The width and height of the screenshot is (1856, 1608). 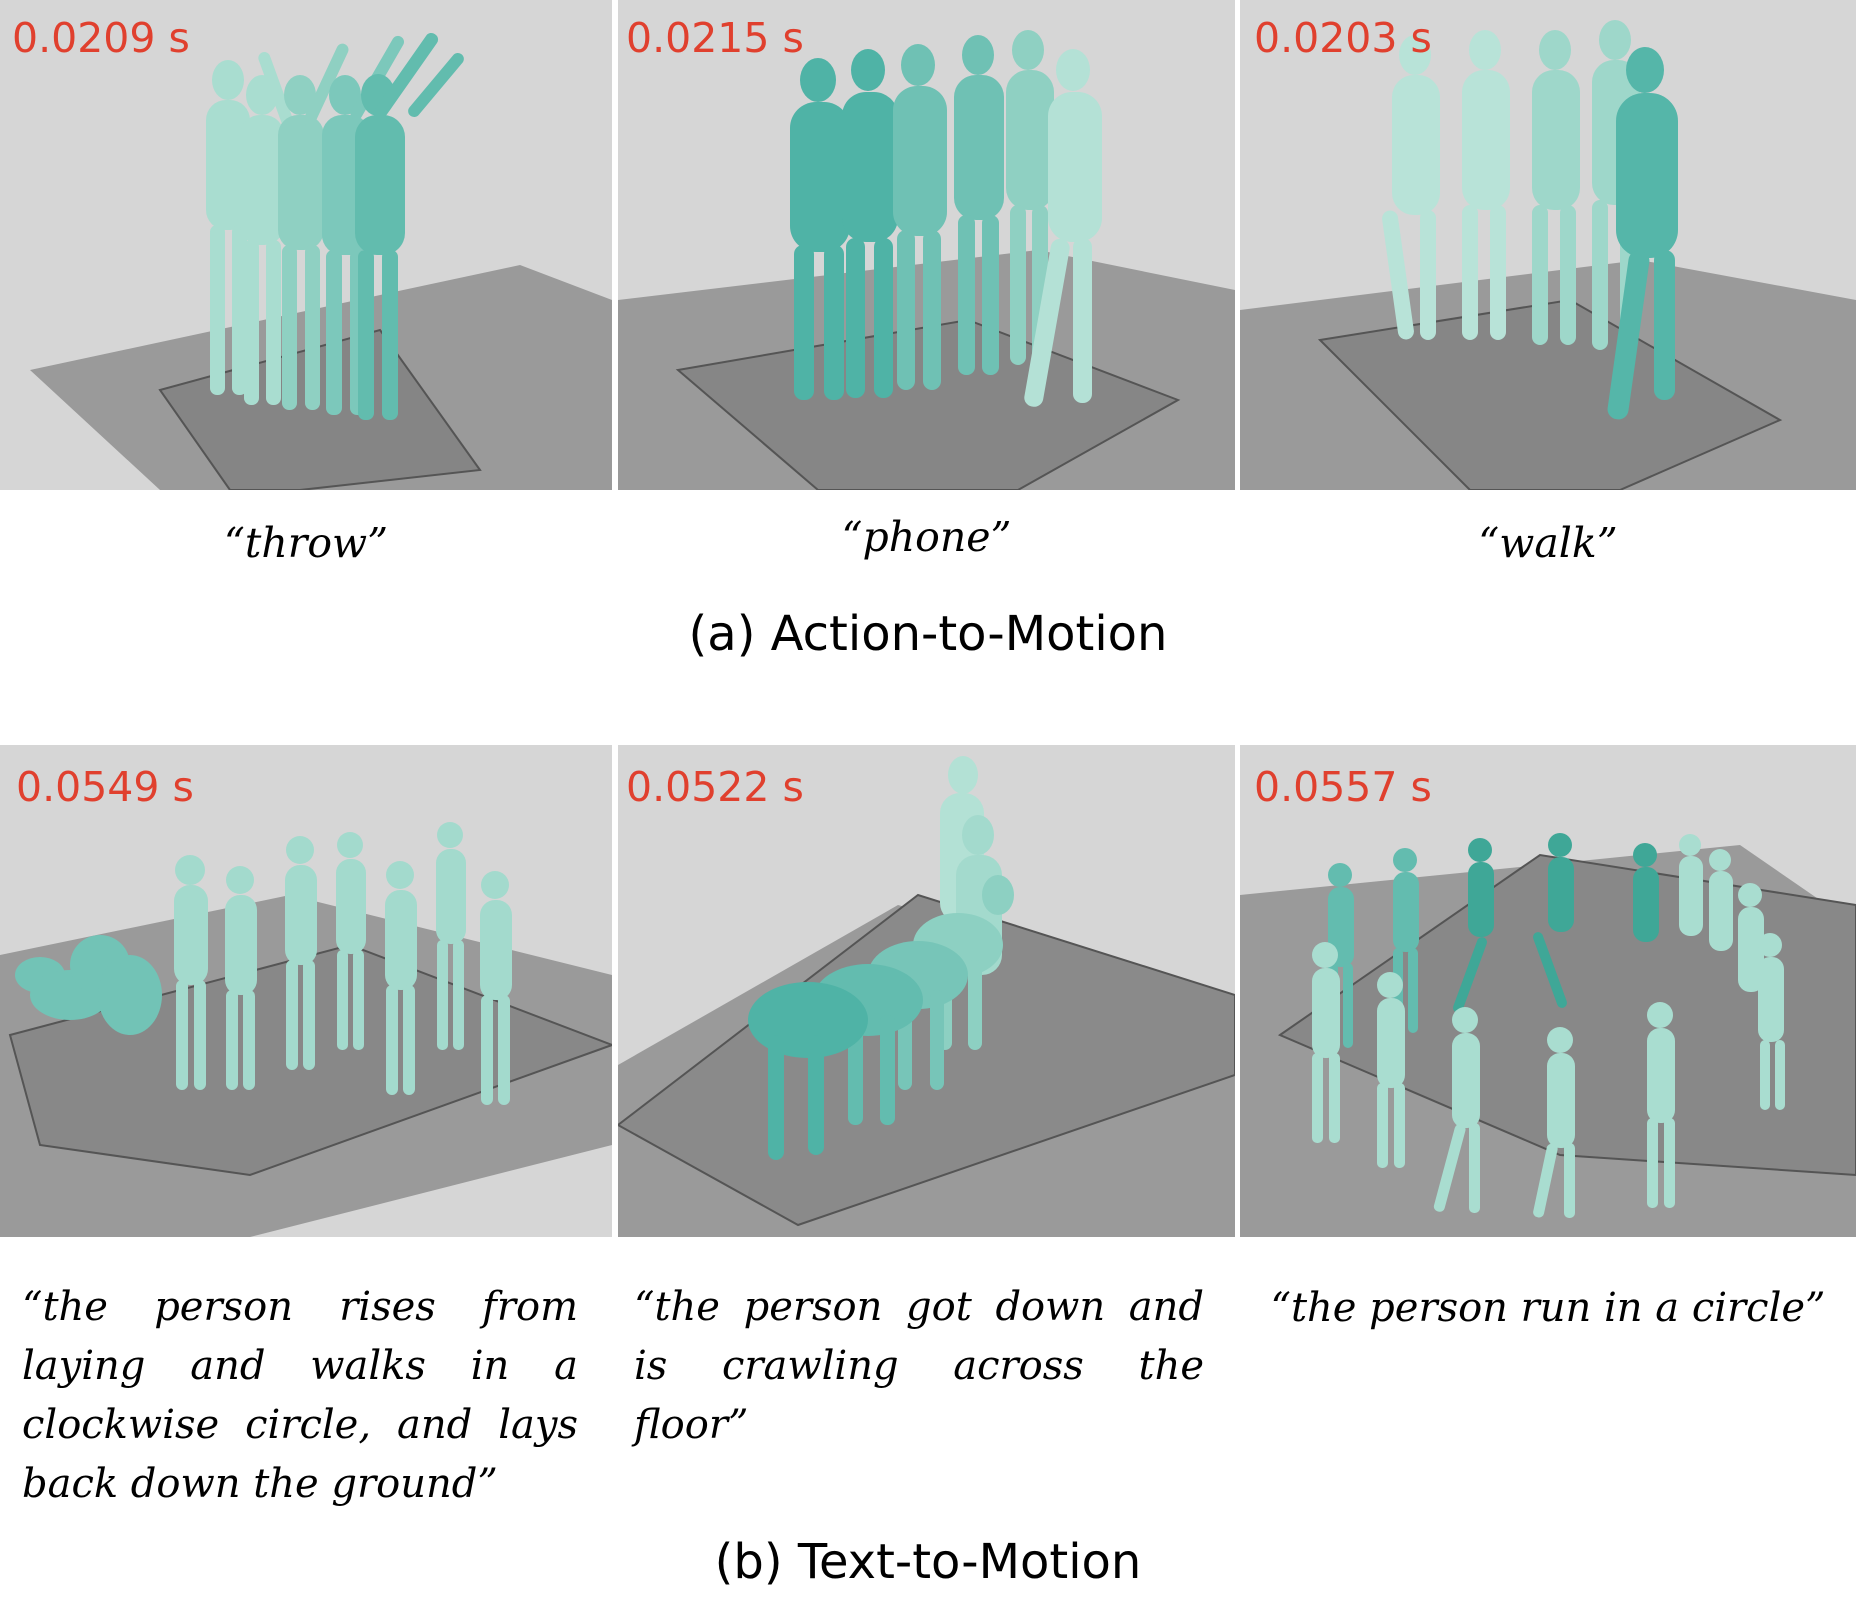 I want to click on text-caption: “the person run in a circle”, so click(x=1548, y=1308).